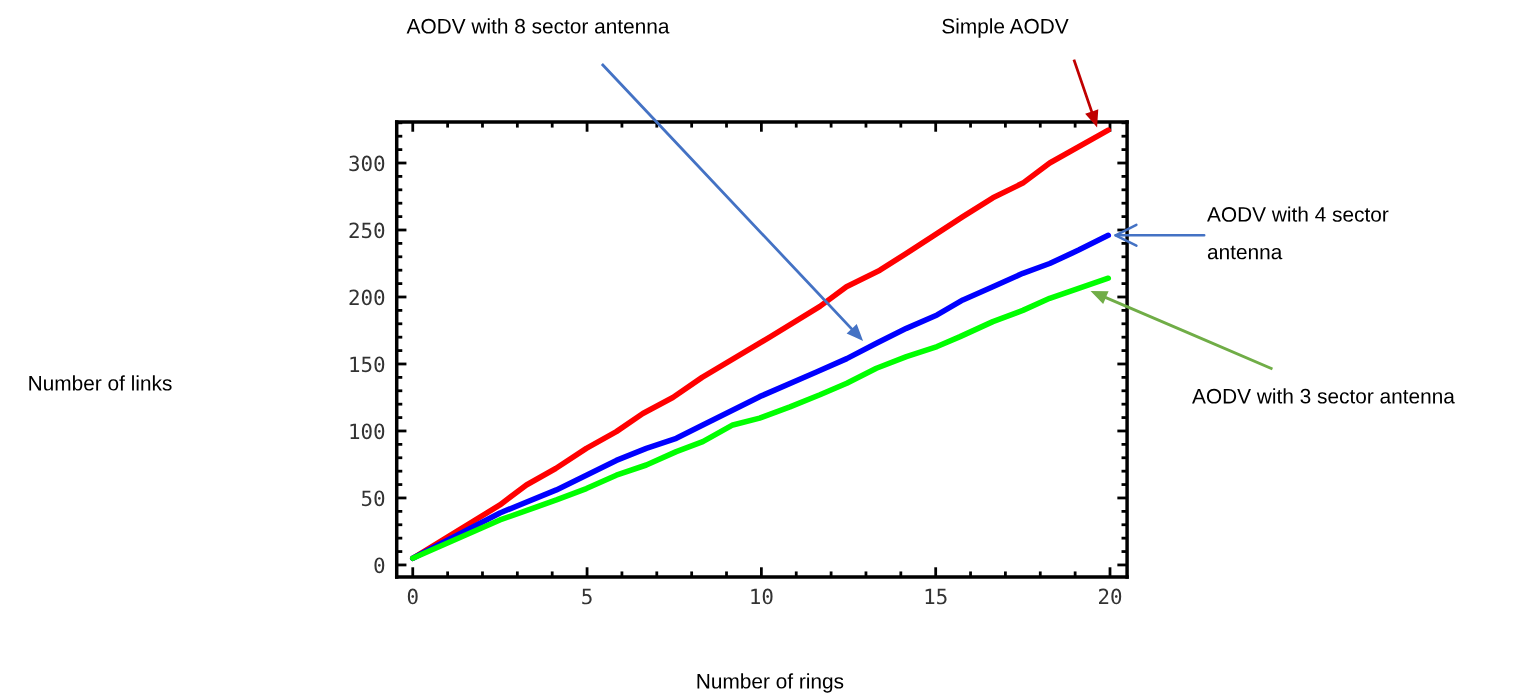 The image size is (1520, 700). Describe the element at coordinates (1005, 28) in the screenshot. I see `text: Simple AODV` at that location.